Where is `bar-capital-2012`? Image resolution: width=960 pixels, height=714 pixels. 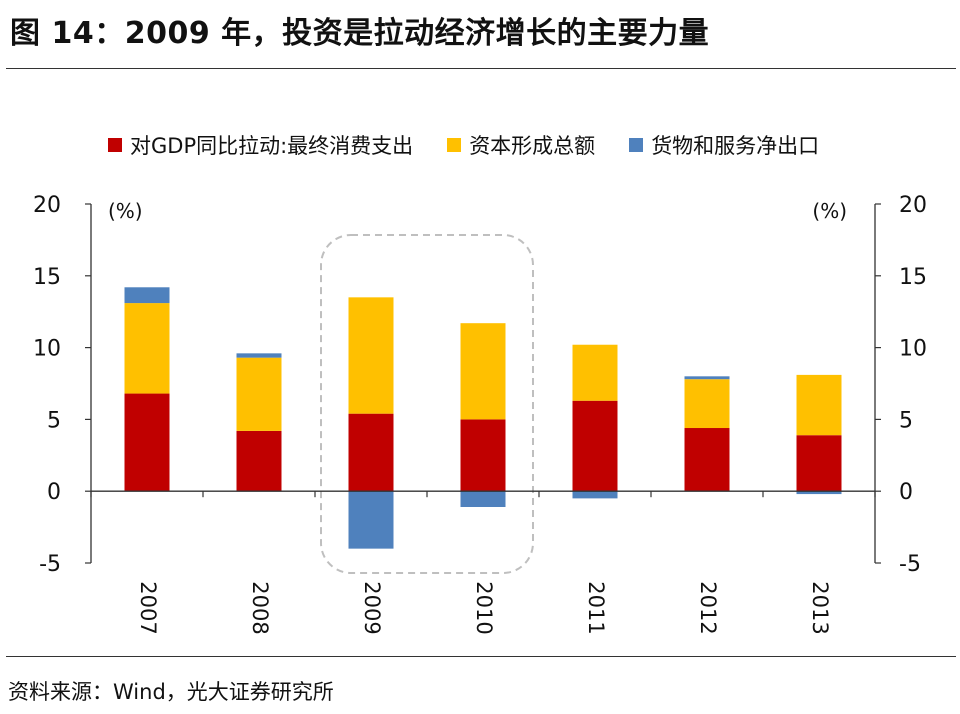
bar-capital-2012 is located at coordinates (707, 404).